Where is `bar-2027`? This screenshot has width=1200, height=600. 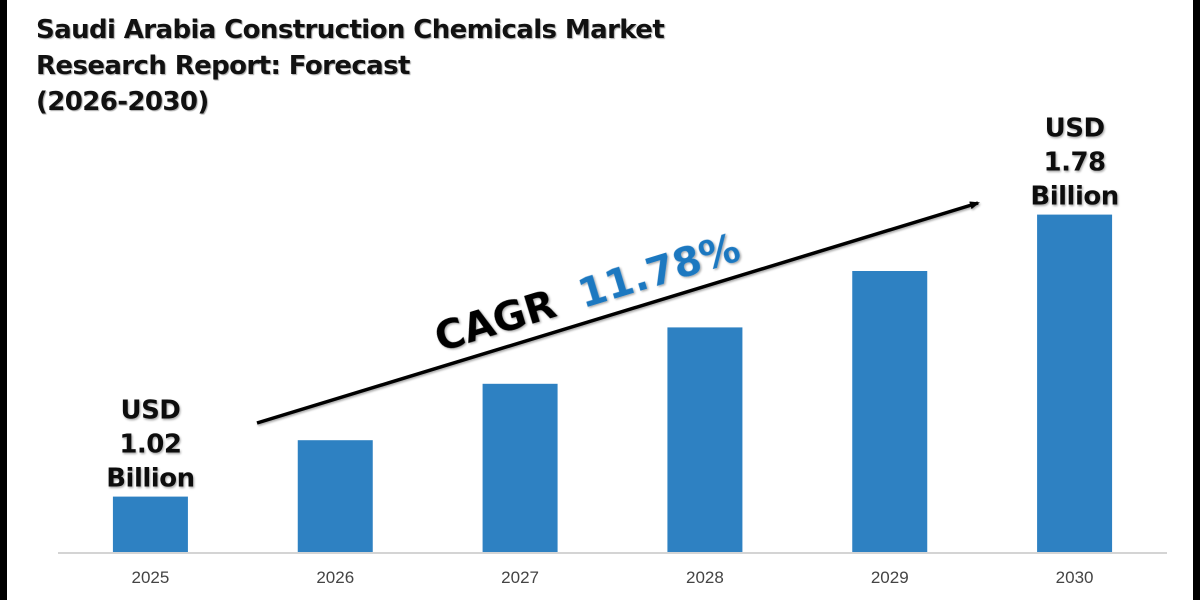
bar-2027 is located at coordinates (520, 468).